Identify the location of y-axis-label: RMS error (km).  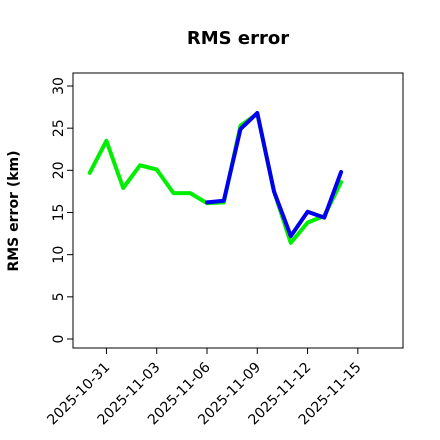
(14, 210).